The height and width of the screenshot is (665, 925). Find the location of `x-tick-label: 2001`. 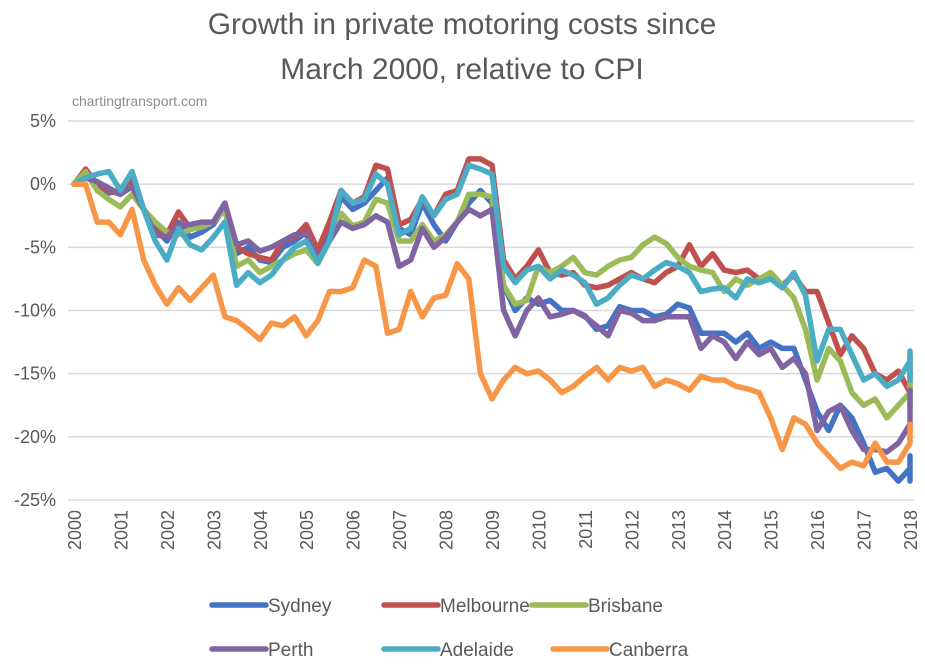

x-tick-label: 2001 is located at coordinates (121, 530).